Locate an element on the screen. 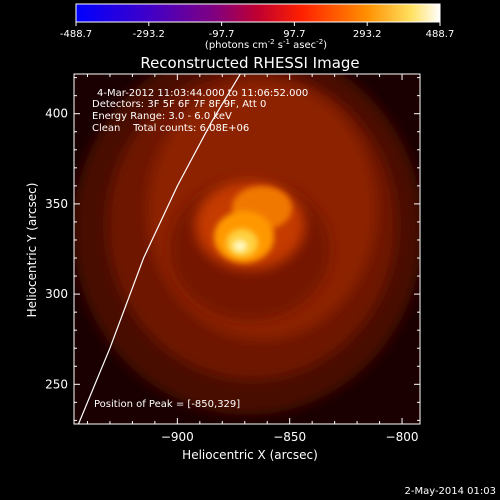 The height and width of the screenshot is (500, 500). render-timestamp: 2-May-2014 01:03 is located at coordinates (450, 491).